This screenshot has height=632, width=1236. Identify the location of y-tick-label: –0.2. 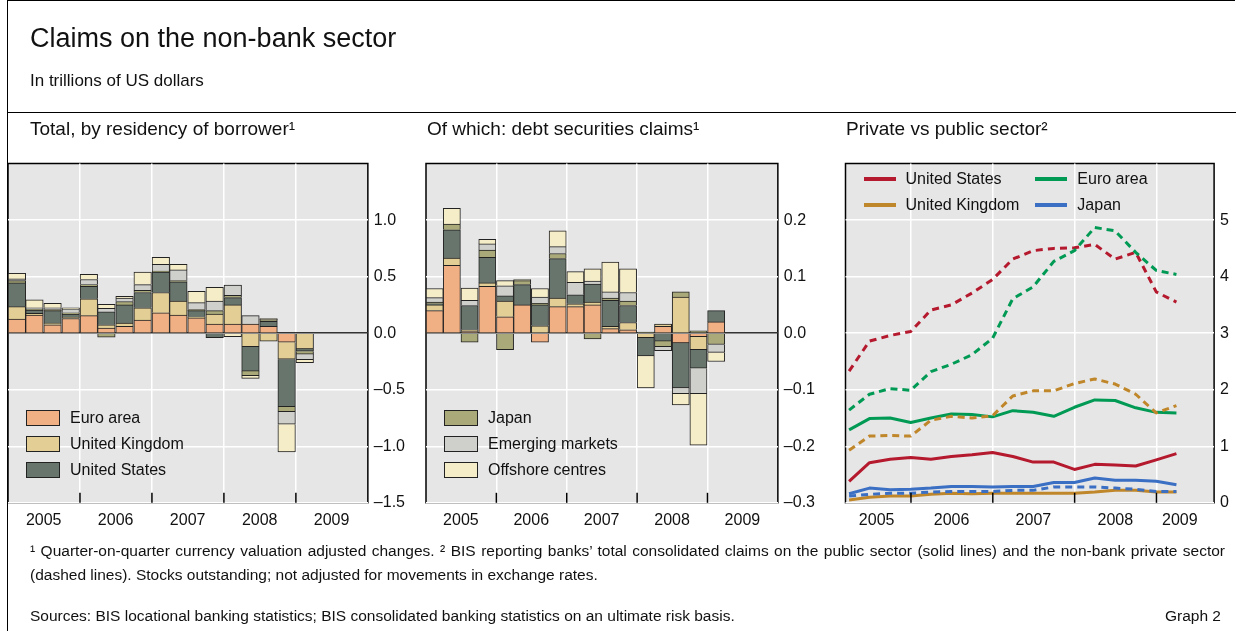
(799, 445).